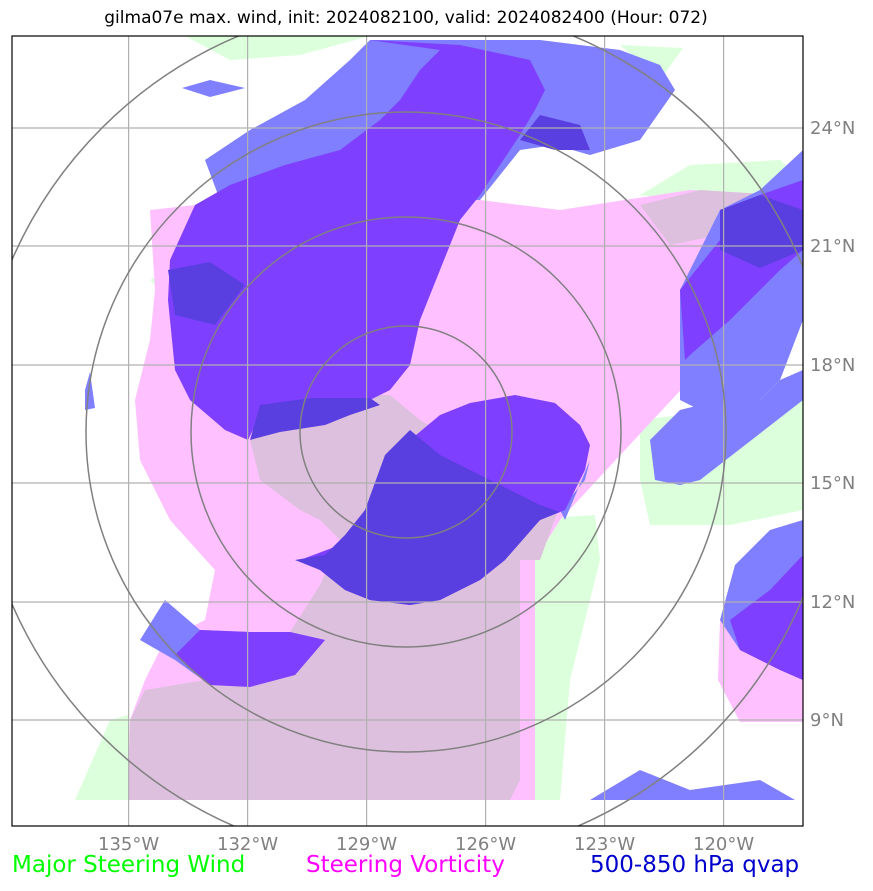 This screenshot has width=873, height=891. I want to click on lat-label: 15°N, so click(832, 483).